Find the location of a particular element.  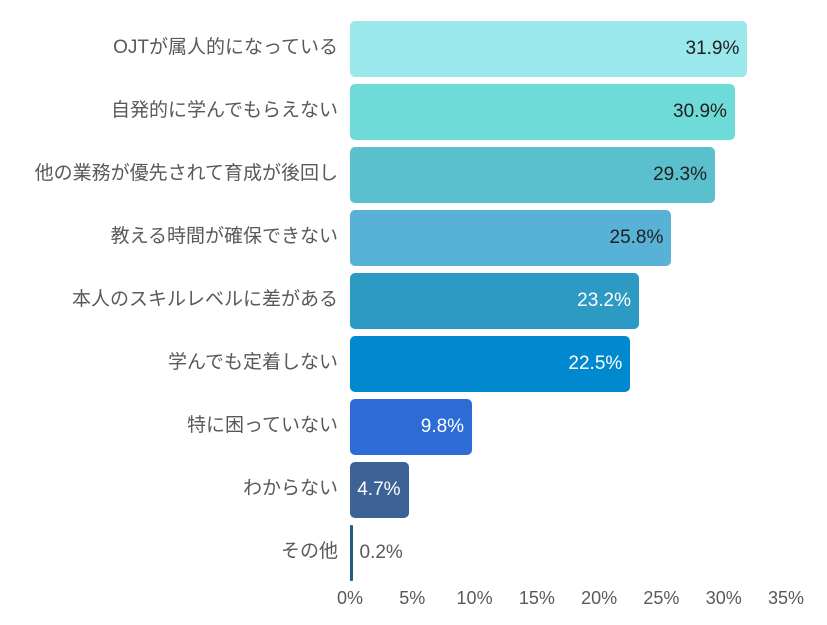

bar-row: 他の業務が優先されて育成が後回し 29.3% is located at coordinates (413, 174).